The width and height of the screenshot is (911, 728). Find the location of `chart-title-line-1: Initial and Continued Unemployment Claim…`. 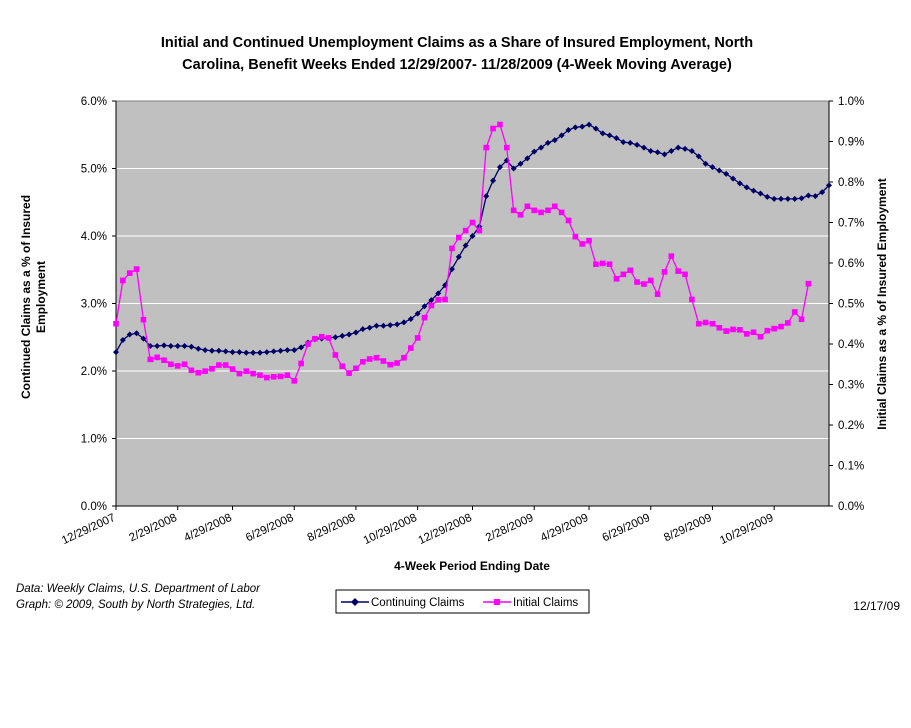

chart-title-line-1: Initial and Continued Unemployment Claim… is located at coordinates (457, 43).